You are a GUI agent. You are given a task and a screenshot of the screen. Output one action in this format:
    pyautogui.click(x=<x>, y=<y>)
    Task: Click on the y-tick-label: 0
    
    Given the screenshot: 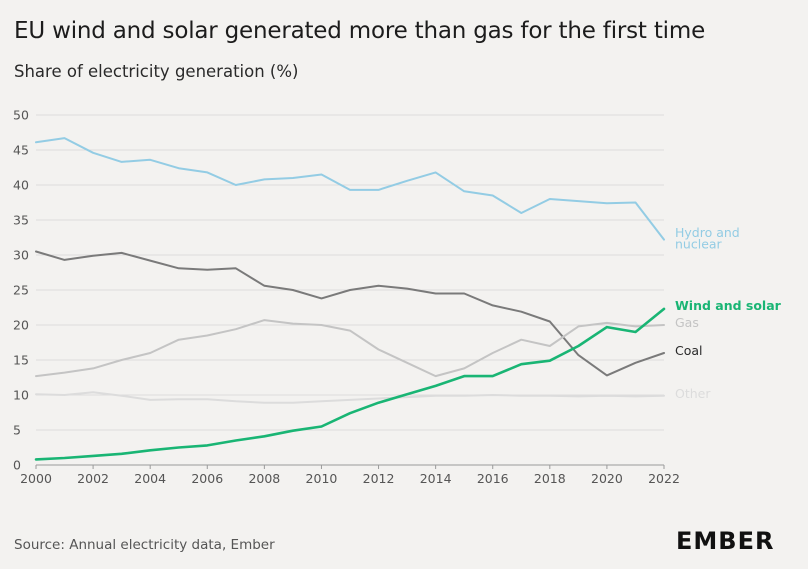 What is the action you would take?
    pyautogui.click(x=17, y=465)
    